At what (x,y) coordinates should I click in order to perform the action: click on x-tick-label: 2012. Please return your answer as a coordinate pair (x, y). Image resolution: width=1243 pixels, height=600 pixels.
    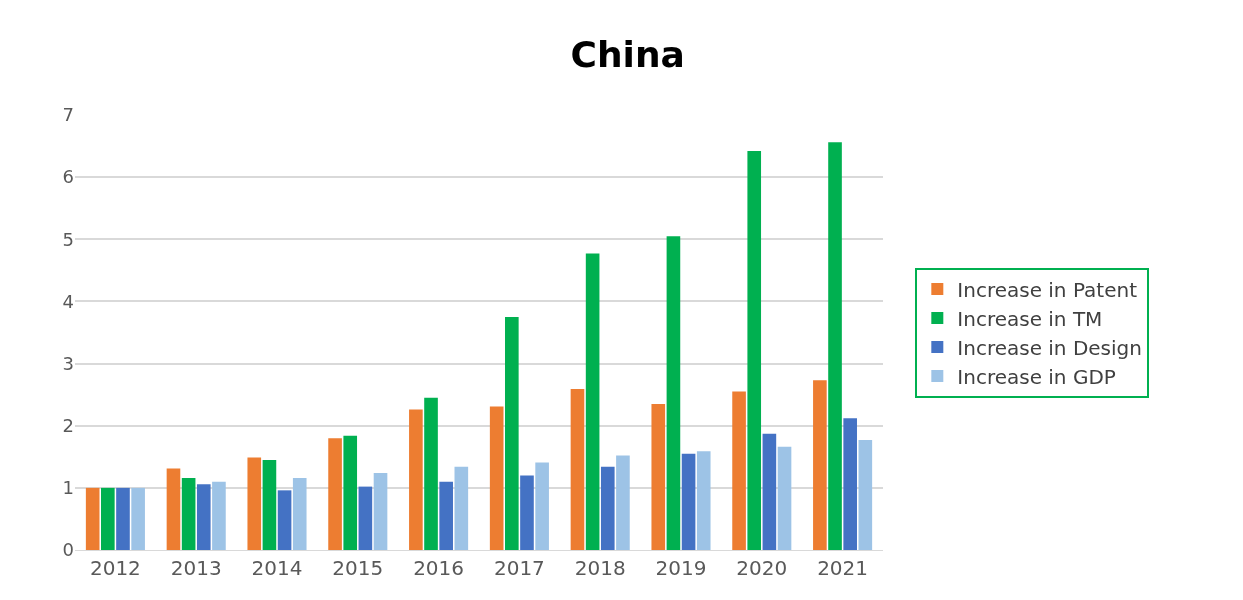
    Looking at the image, I should click on (115, 568).